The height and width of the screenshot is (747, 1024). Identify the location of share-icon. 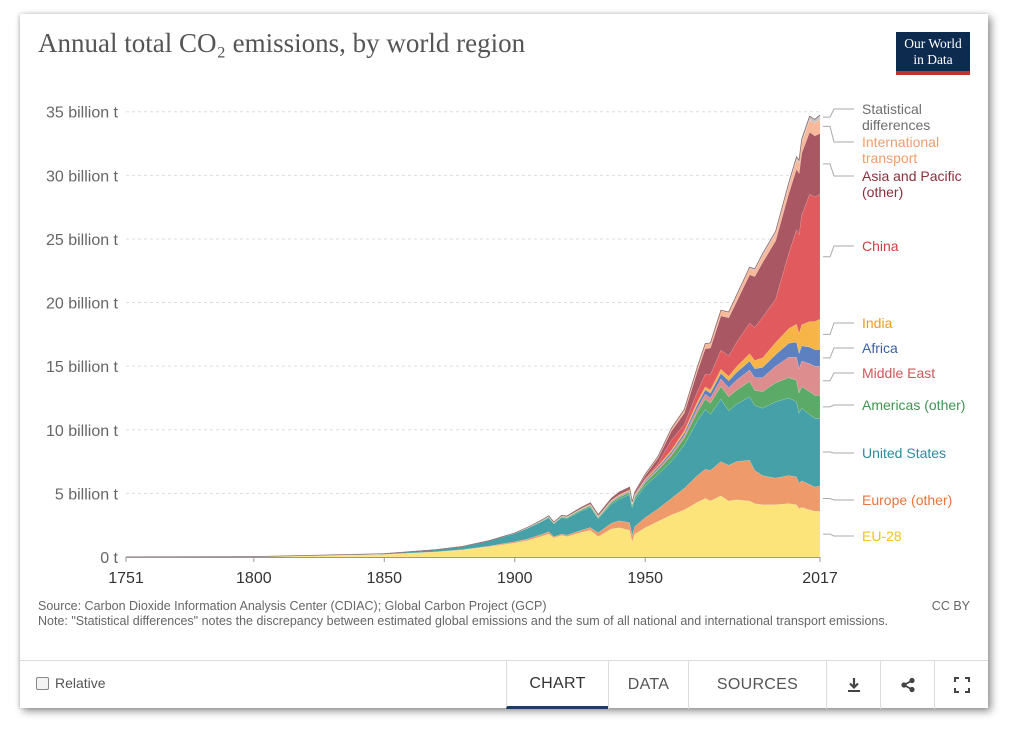
(908, 685).